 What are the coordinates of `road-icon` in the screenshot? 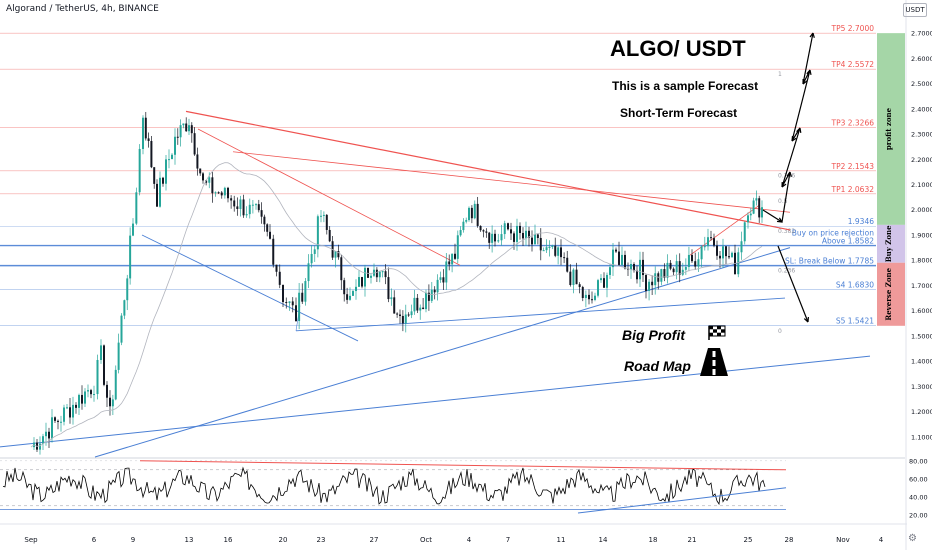 It's located at (714, 362).